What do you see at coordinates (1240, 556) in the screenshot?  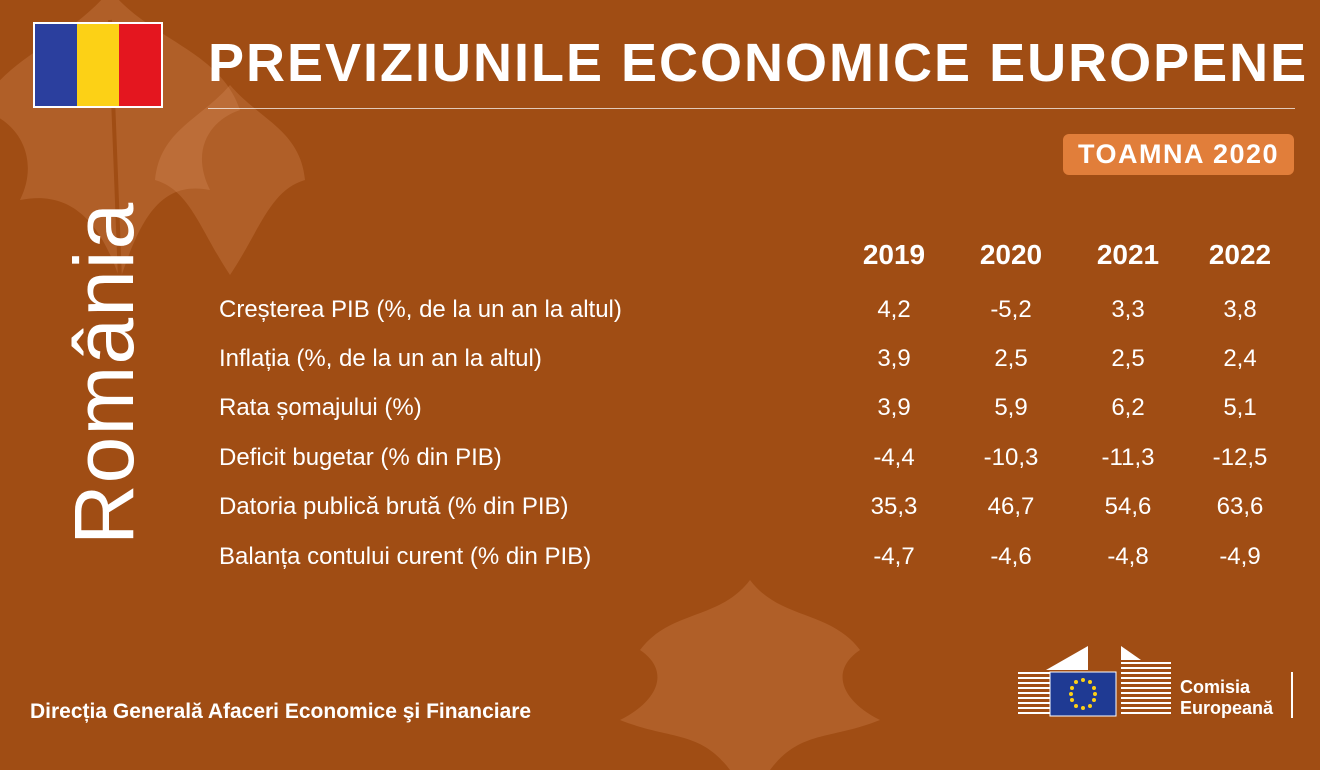 I see `table-cell: -4,9` at bounding box center [1240, 556].